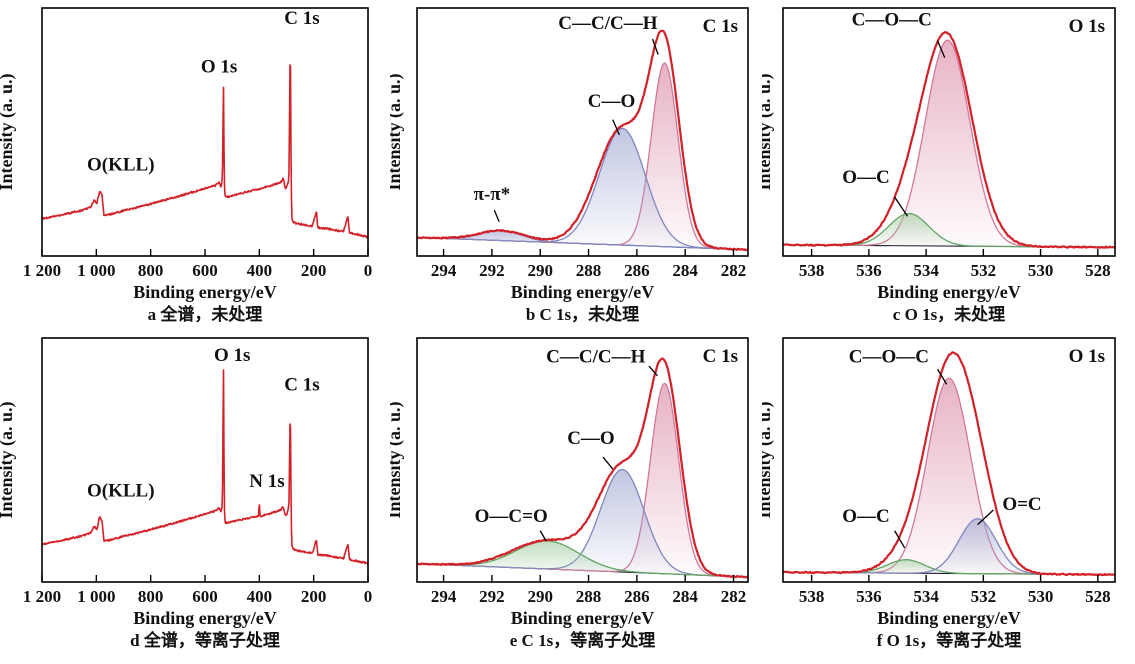 This screenshot has width=1135, height=664. Describe the element at coordinates (205, 467) in the screenshot. I see `survey-spectrum-curve` at that location.